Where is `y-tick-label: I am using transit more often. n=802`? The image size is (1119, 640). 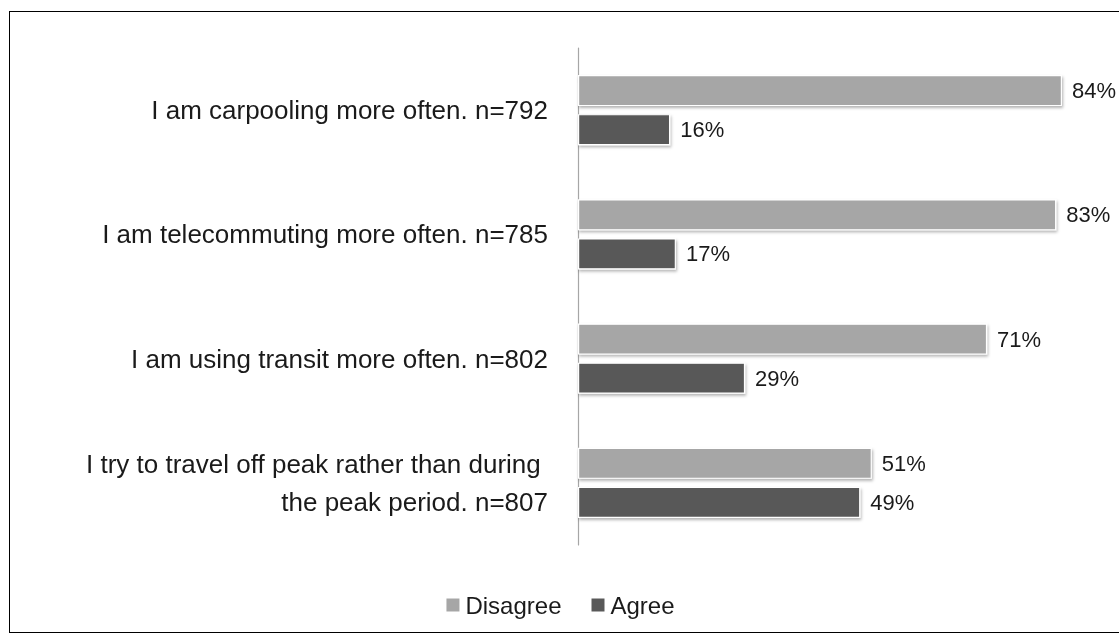 y-tick-label: I am using transit more often. n=802 is located at coordinates (339, 358).